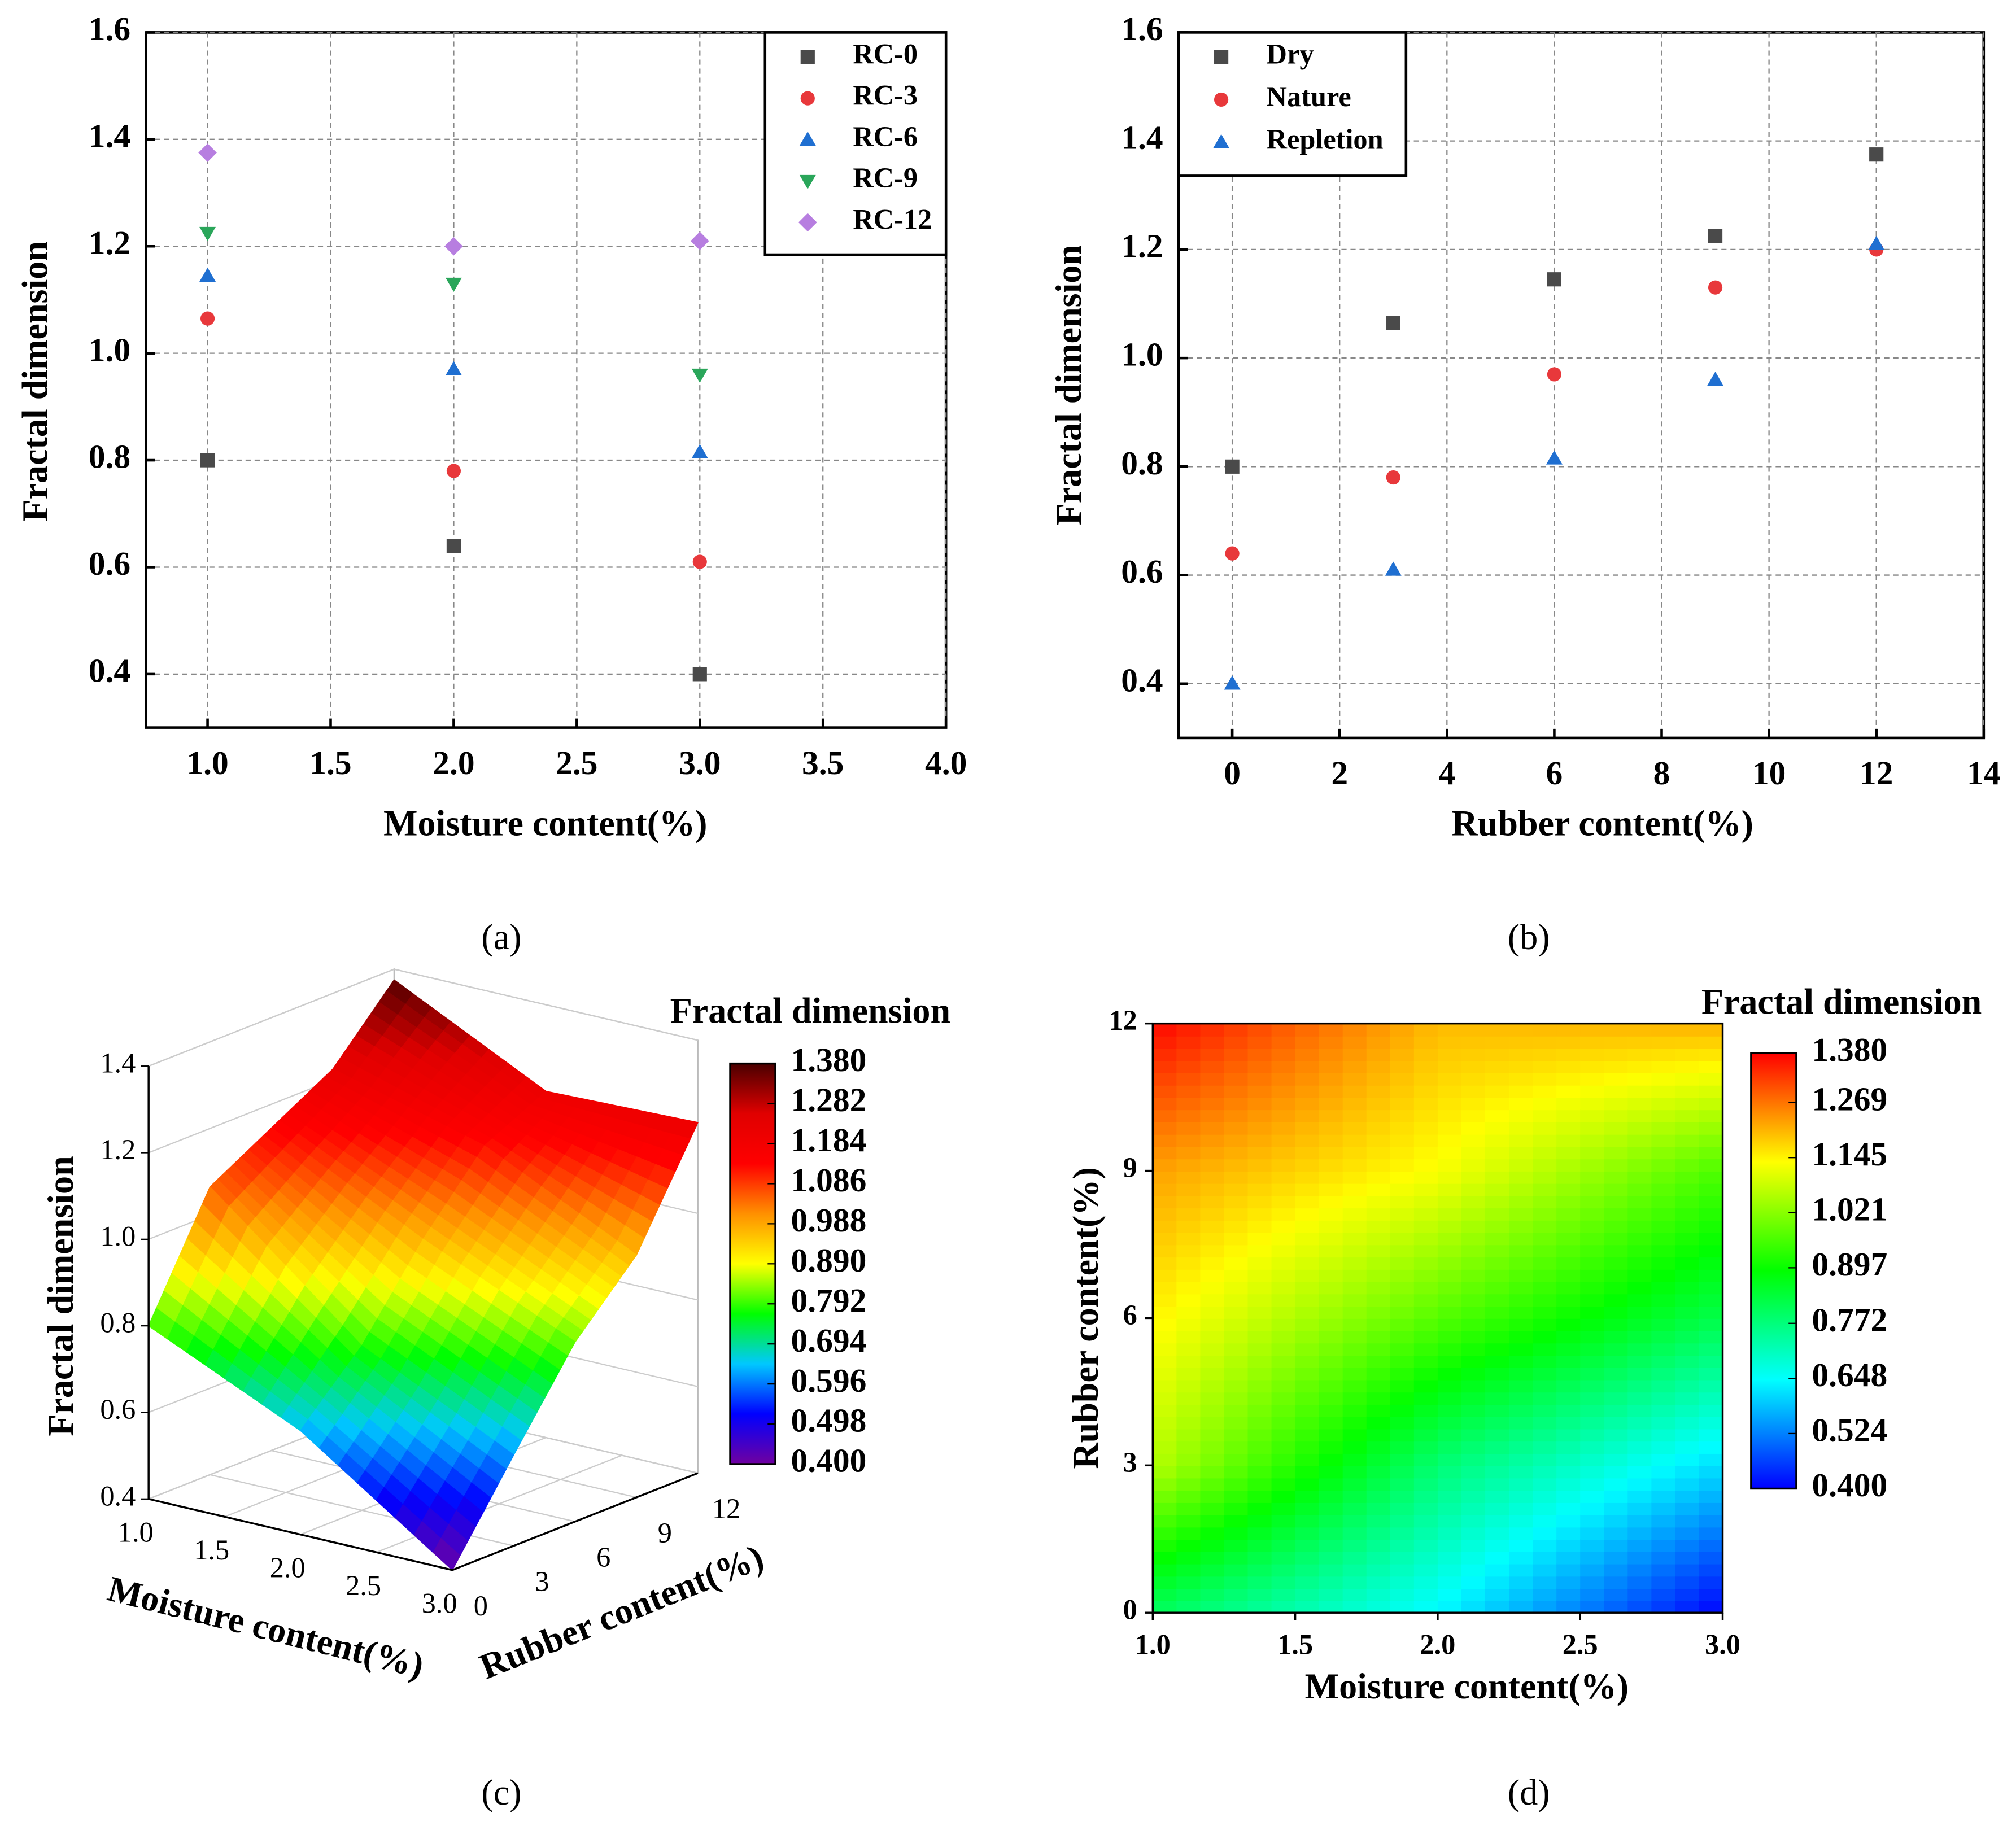 This screenshot has width=2016, height=1826. What do you see at coordinates (1393, 323) in the screenshot?
I see `marker-square` at bounding box center [1393, 323].